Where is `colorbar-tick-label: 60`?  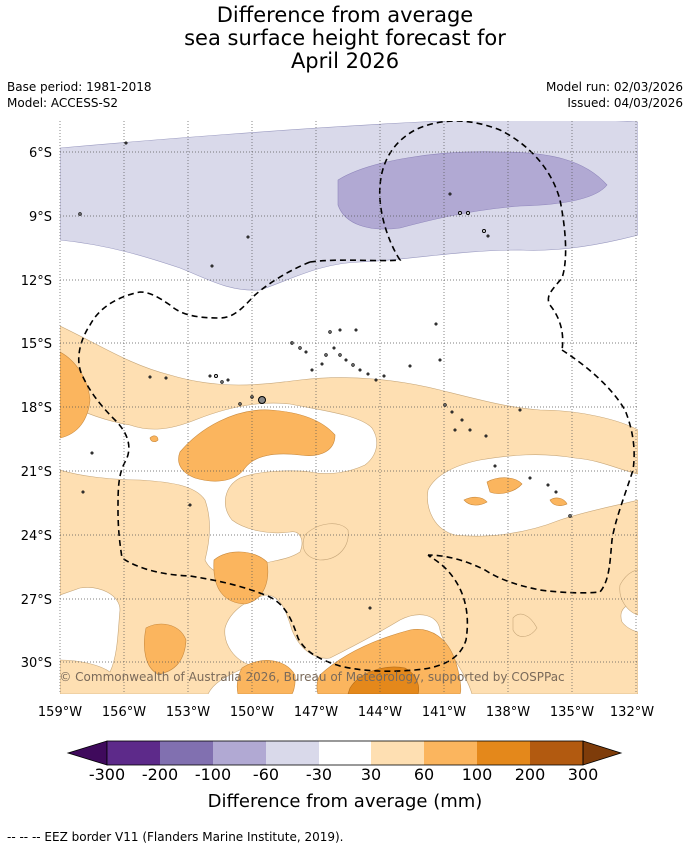
colorbar-tick-label: 60 is located at coordinates (424, 774).